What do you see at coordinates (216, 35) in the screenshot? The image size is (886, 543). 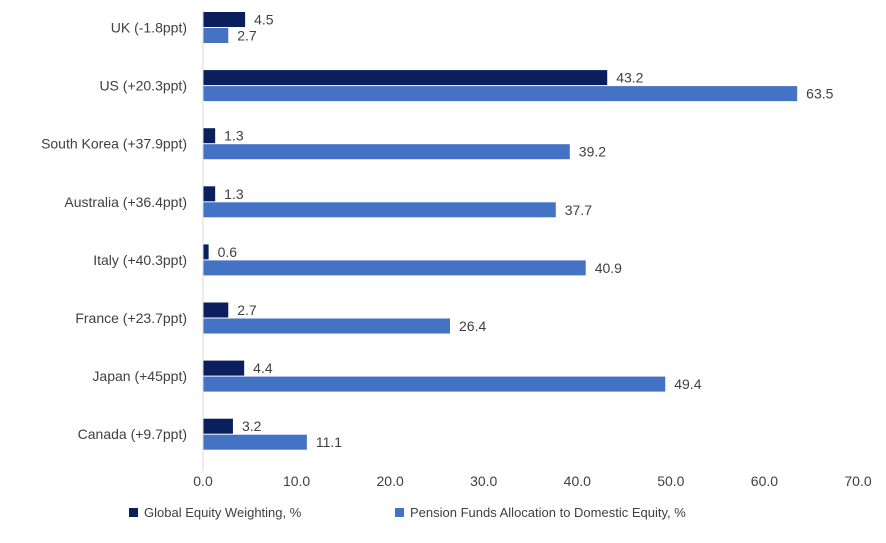 I see `bar-pension-domestic-equity-uk-1-8ppt` at bounding box center [216, 35].